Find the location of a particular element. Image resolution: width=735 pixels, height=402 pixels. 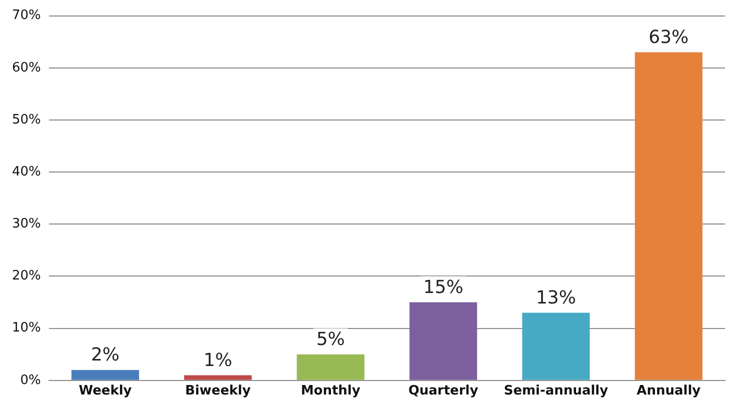

data-label: 2% is located at coordinates (105, 355).